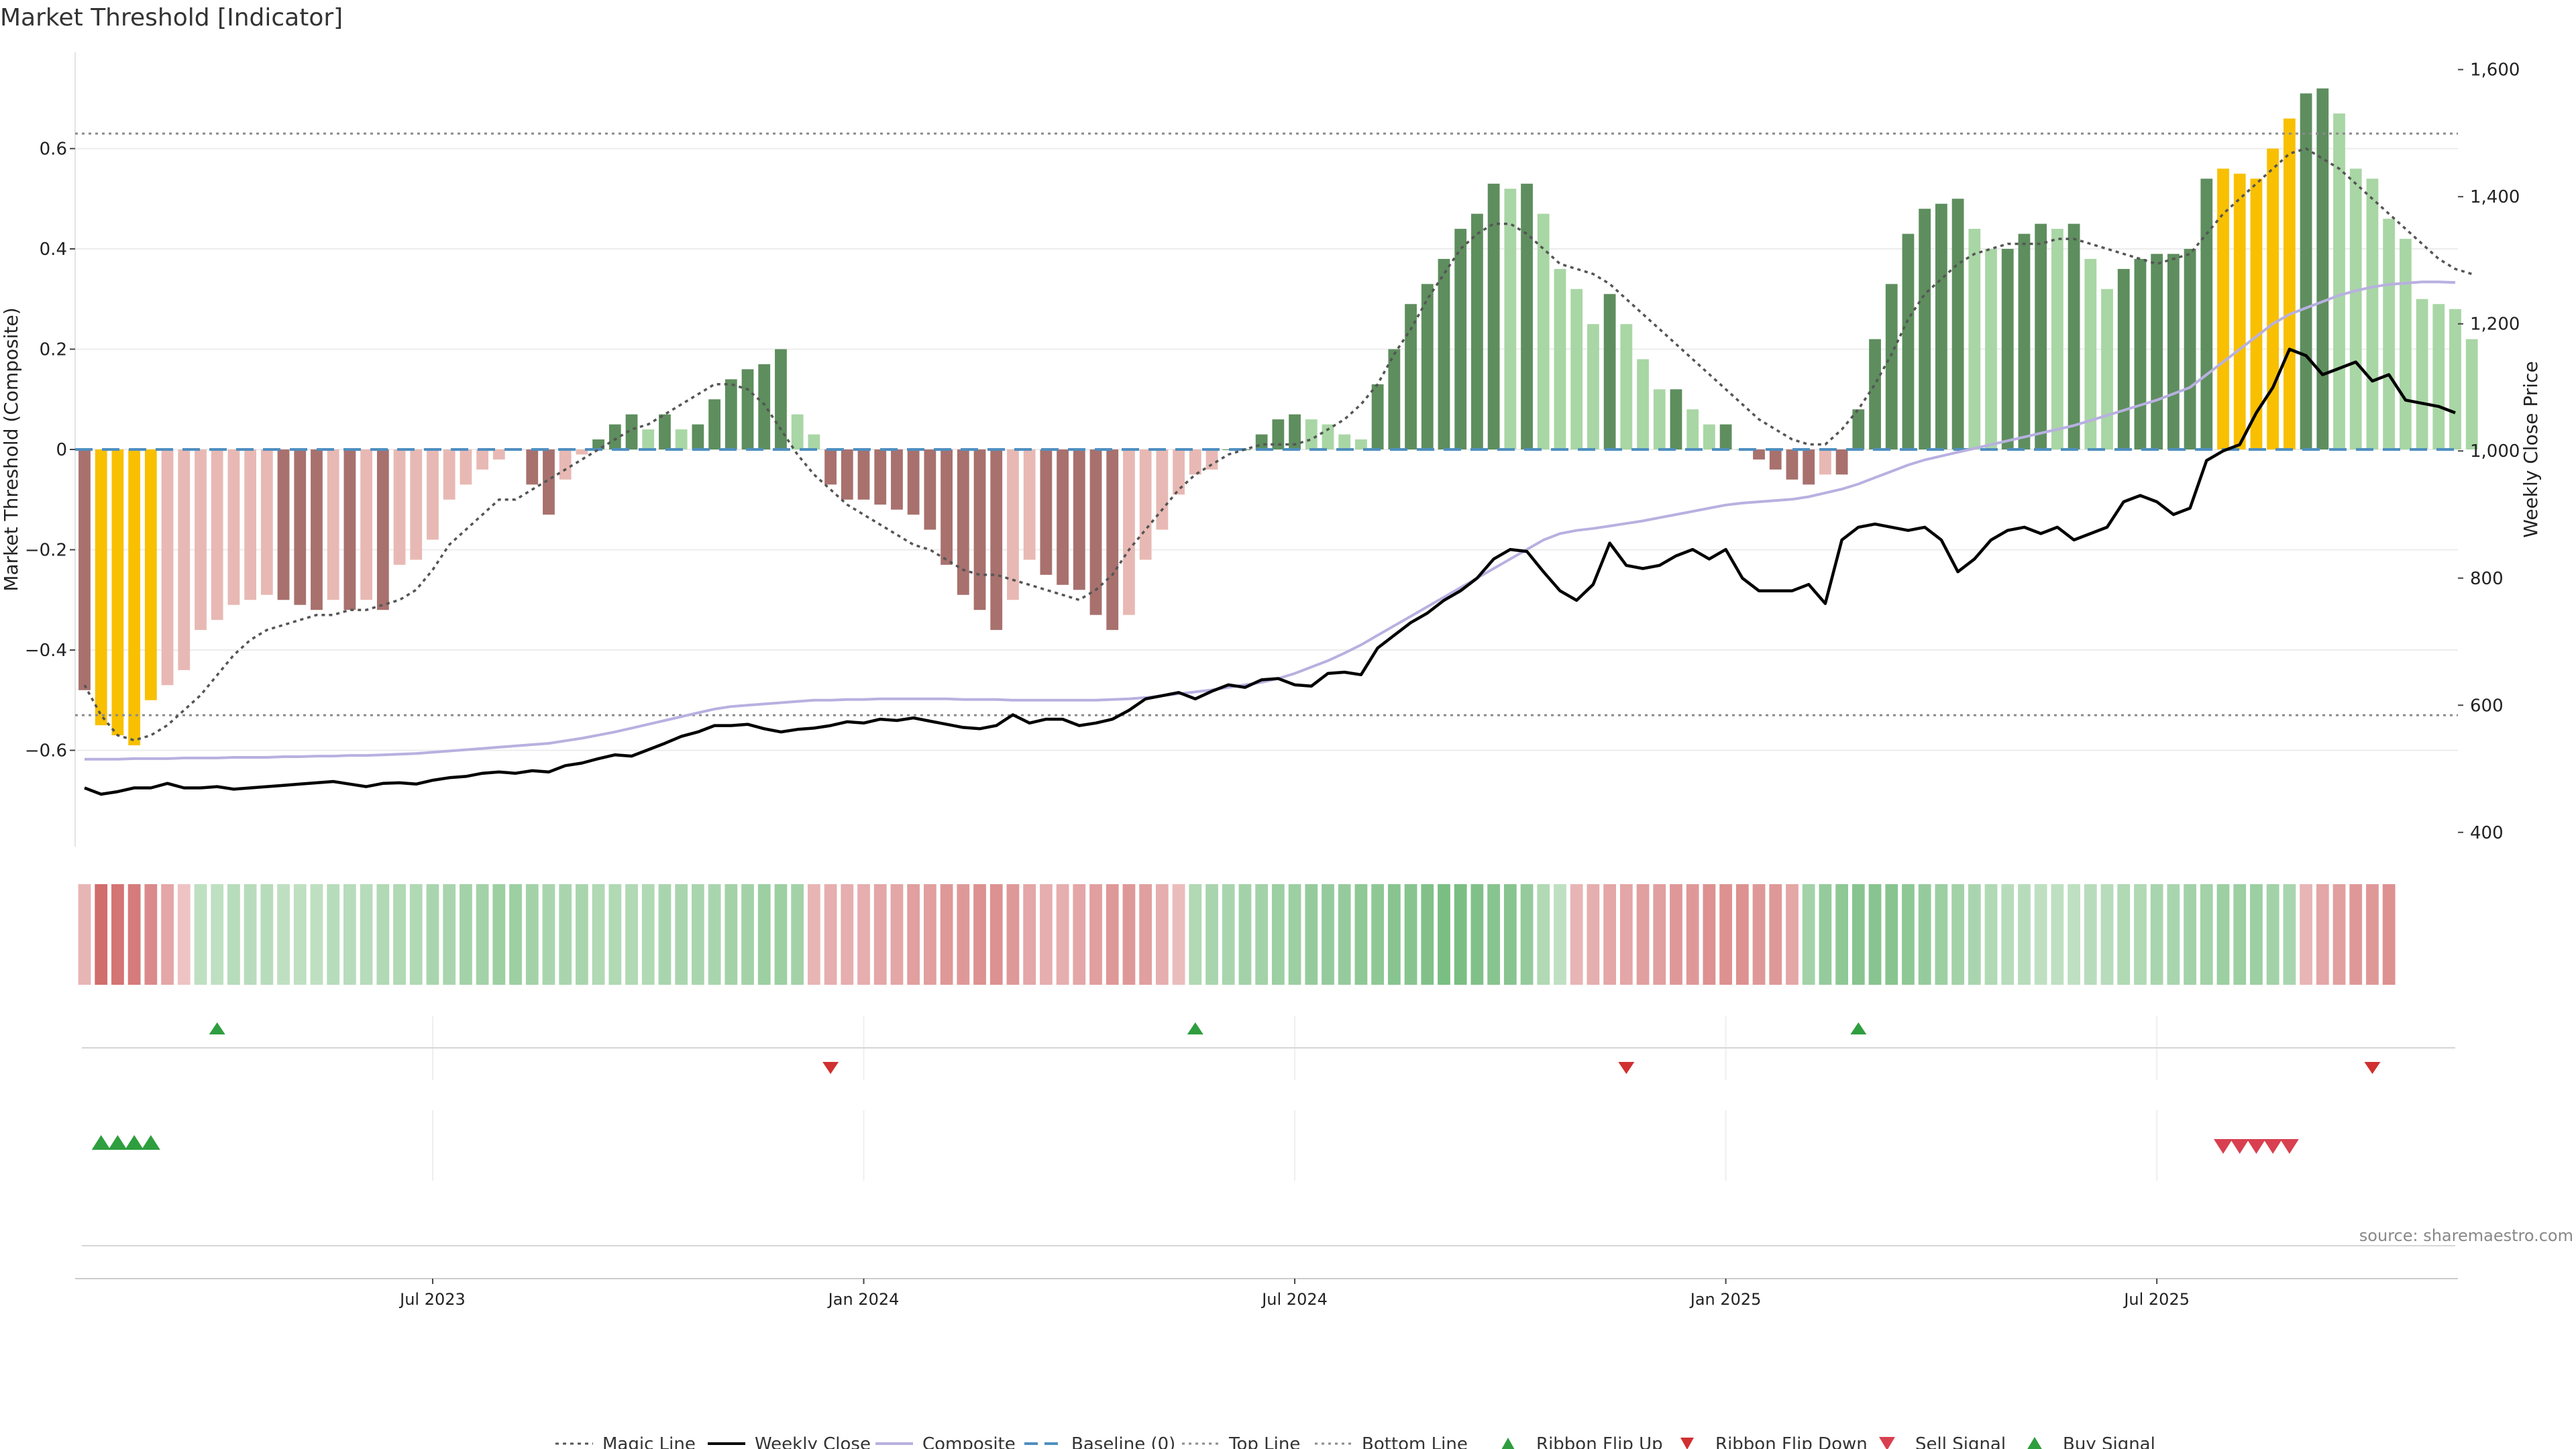 The width and height of the screenshot is (2576, 1449). Describe the element at coordinates (1599, 1441) in the screenshot. I see `legend-label: Ribbon Flip Up` at that location.